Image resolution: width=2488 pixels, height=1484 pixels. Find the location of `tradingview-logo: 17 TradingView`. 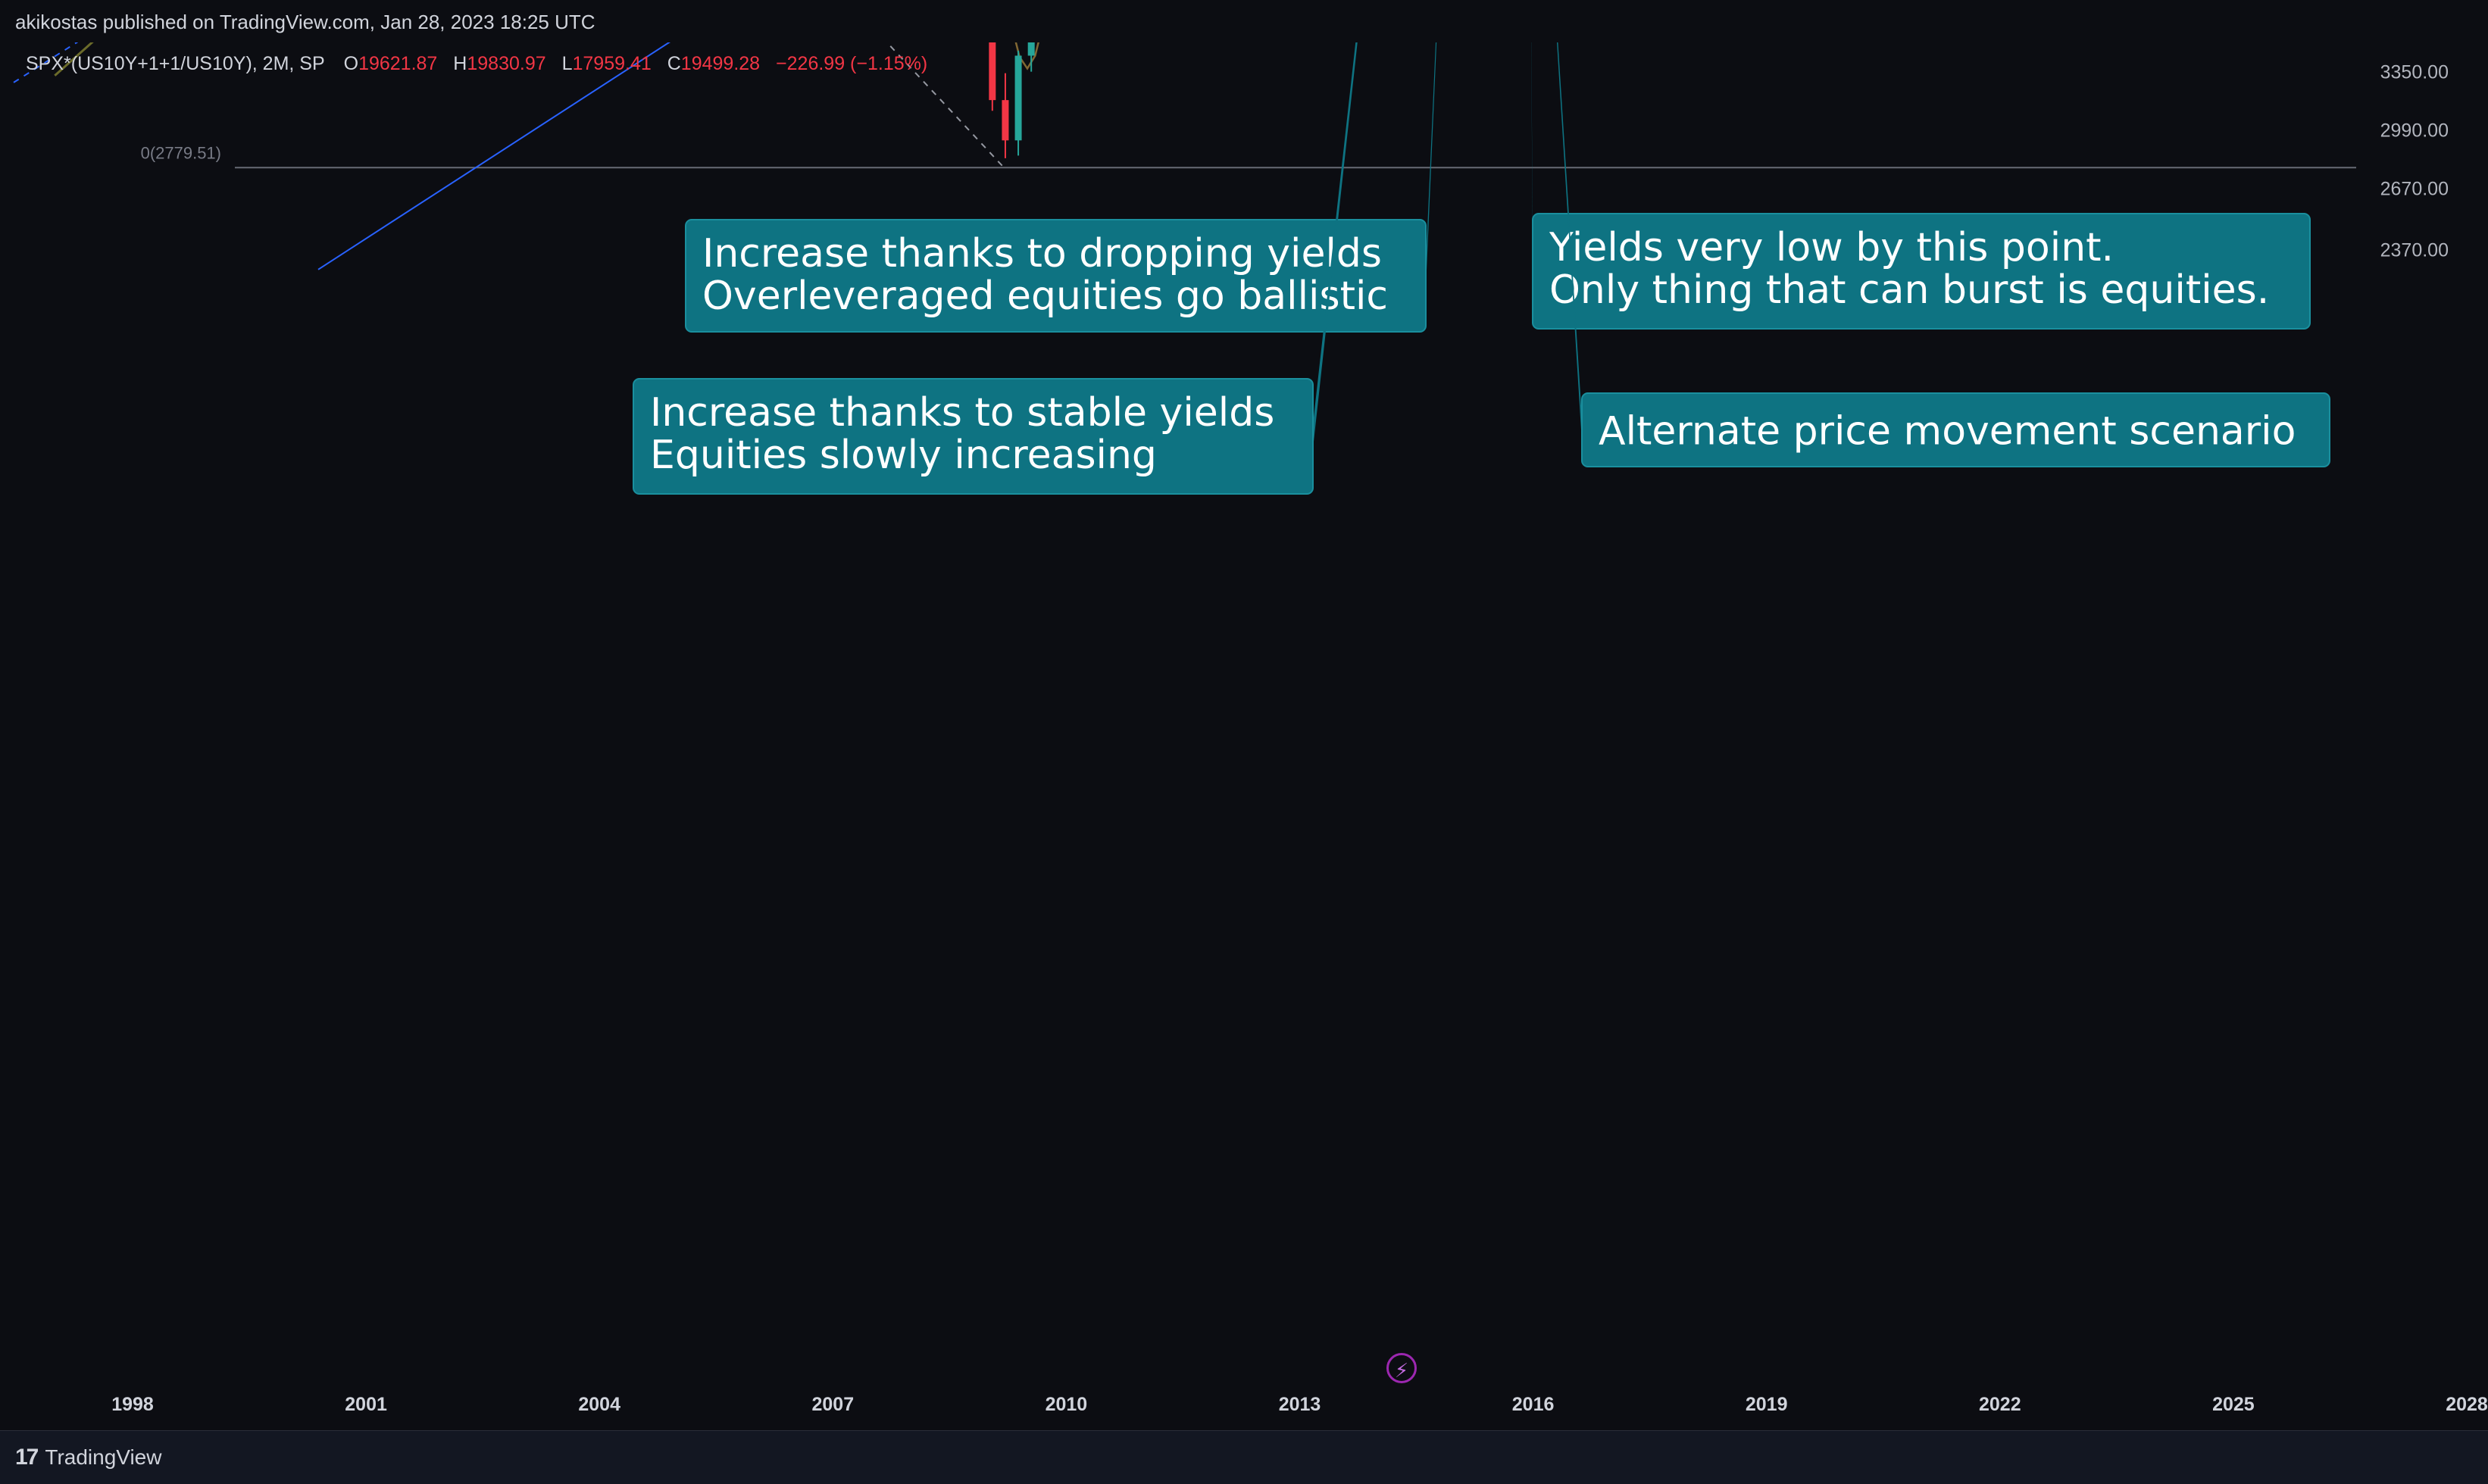

tradingview-logo: 17 TradingView is located at coordinates (88, 1457).